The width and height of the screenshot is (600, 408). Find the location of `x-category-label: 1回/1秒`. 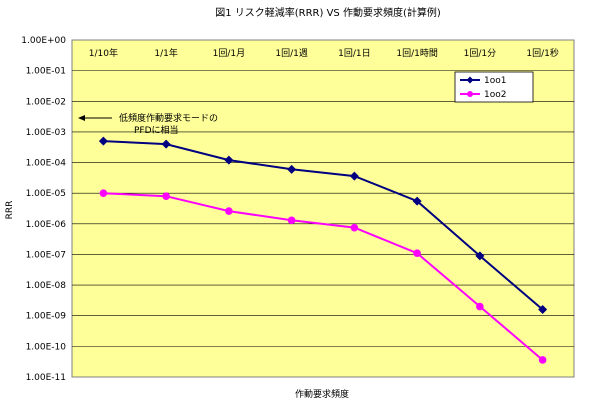

x-category-label: 1回/1秒 is located at coordinates (542, 53).